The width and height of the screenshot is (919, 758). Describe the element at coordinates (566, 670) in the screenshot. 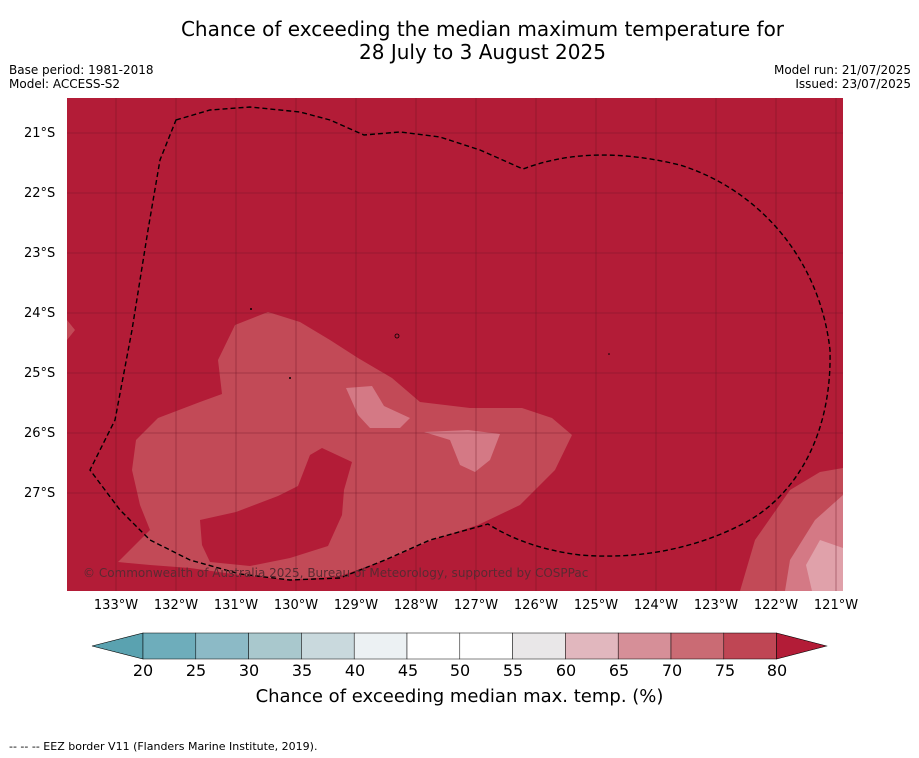

I see `colorbar-tick: 60` at that location.